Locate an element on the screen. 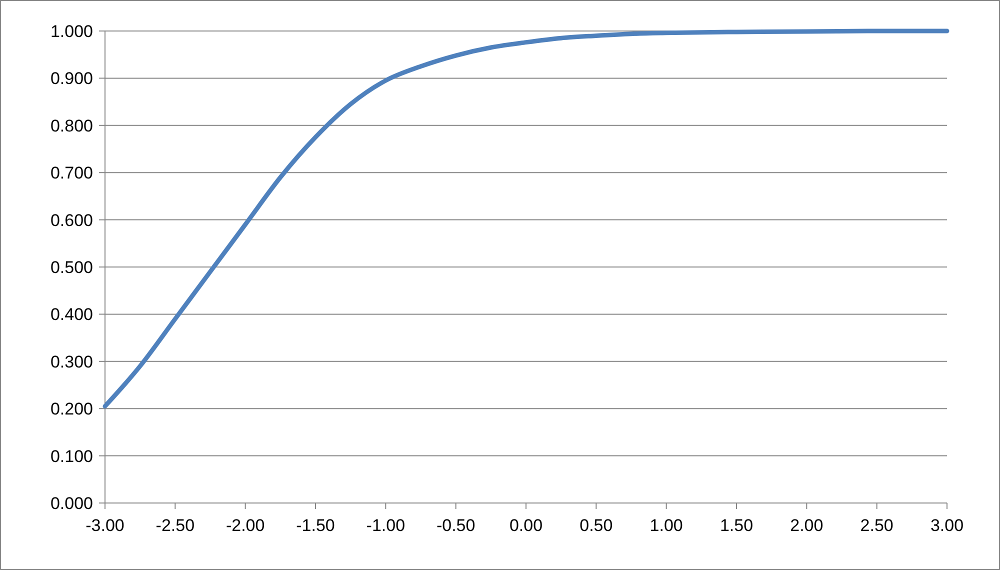  x-tick-label: -3.00 is located at coordinates (105, 525).